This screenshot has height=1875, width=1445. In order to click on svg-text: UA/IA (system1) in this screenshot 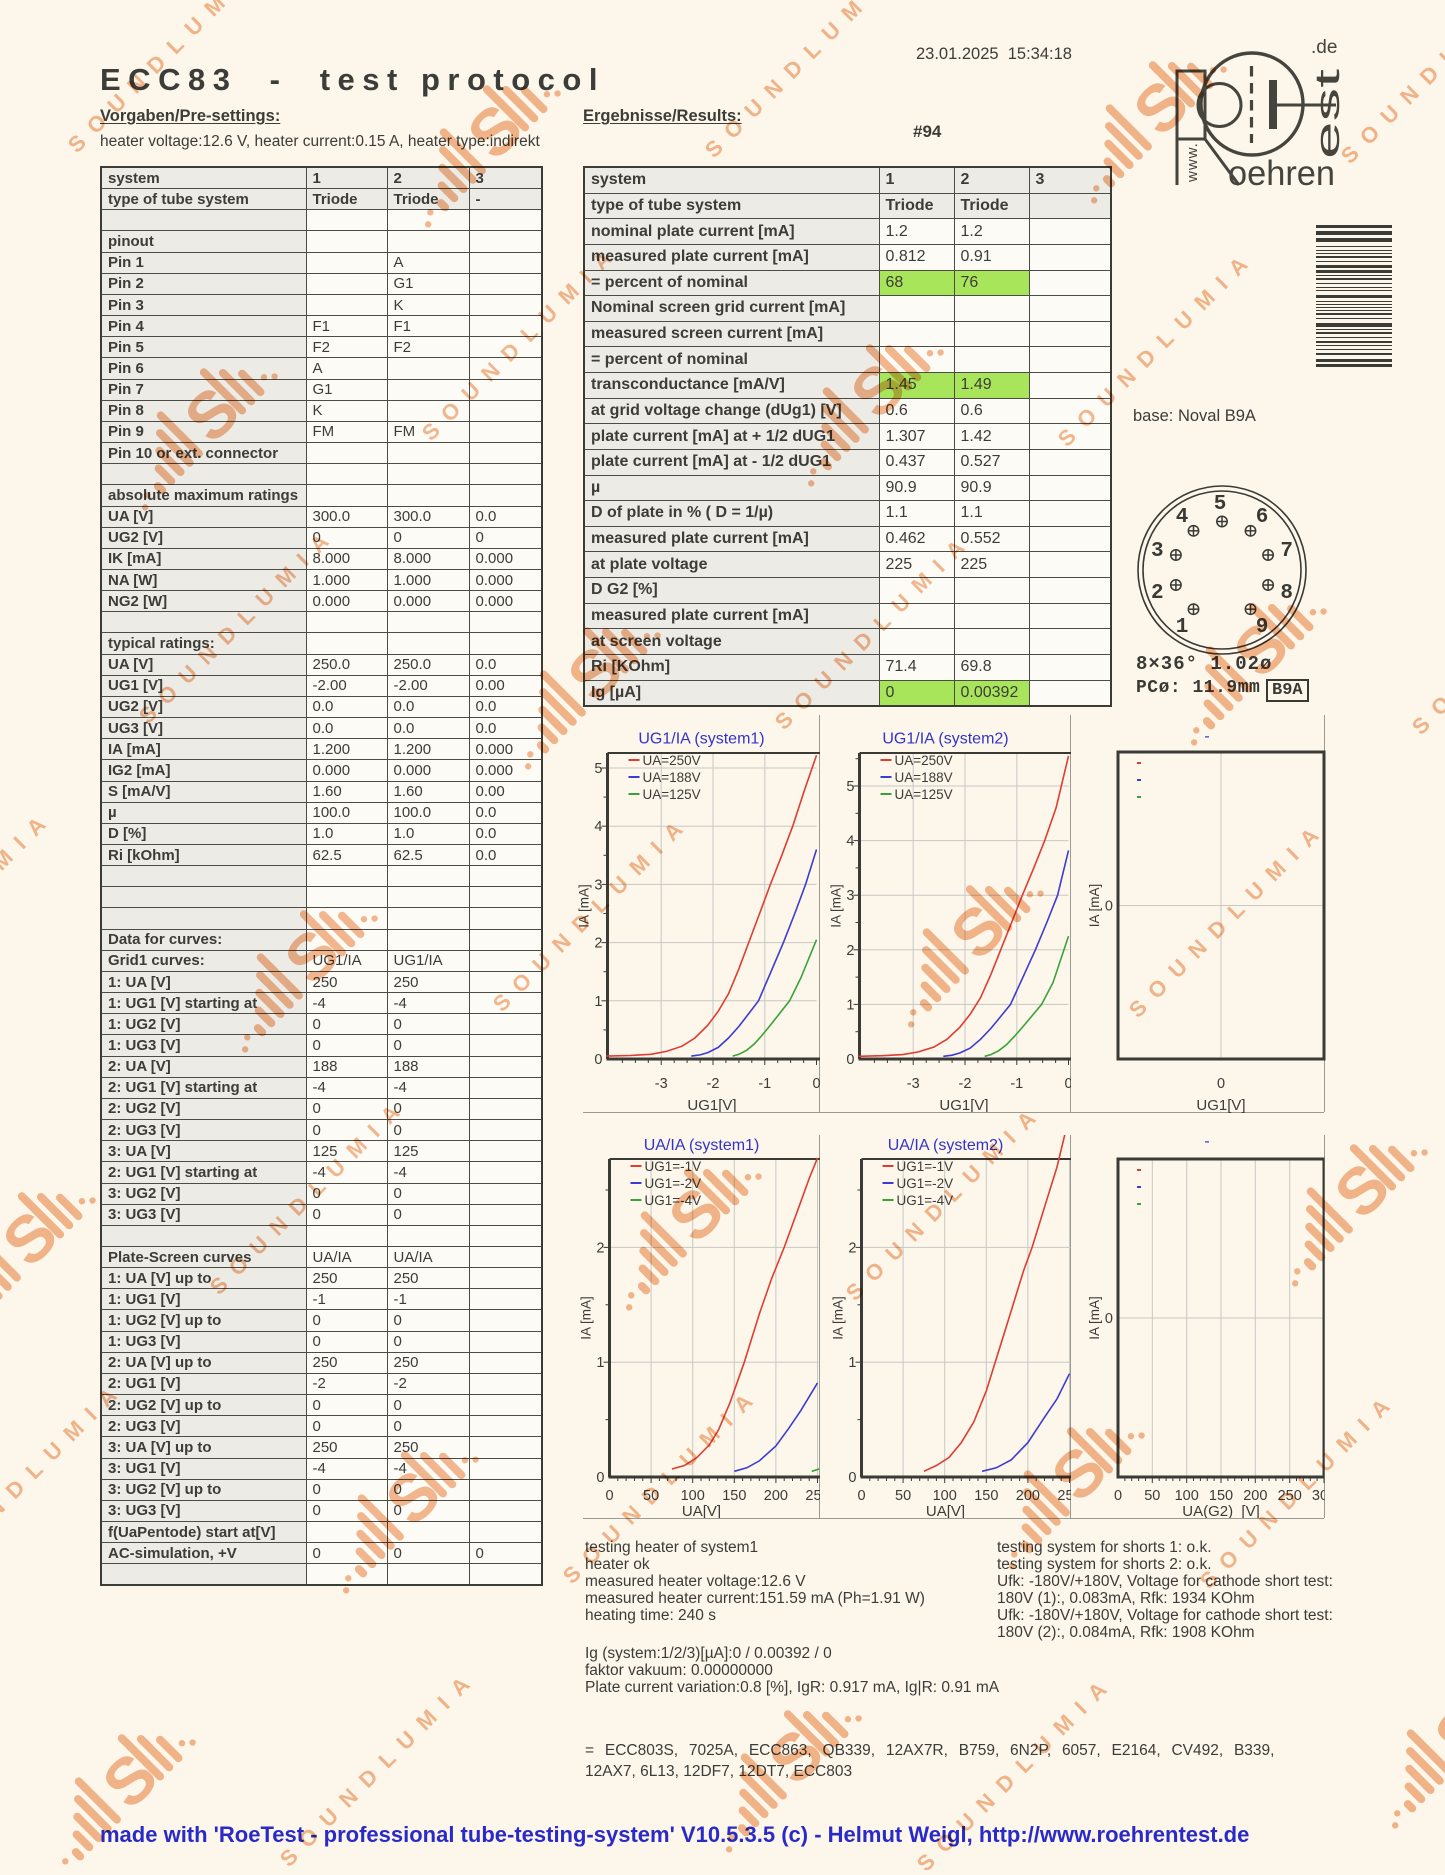, I will do `click(702, 1145)`.